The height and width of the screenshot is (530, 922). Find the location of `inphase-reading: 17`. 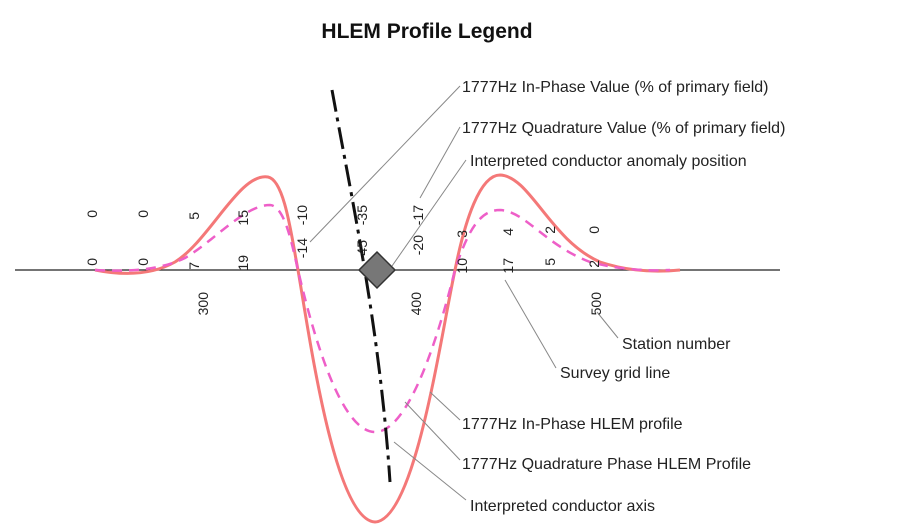

inphase-reading: 17 is located at coordinates (508, 266).